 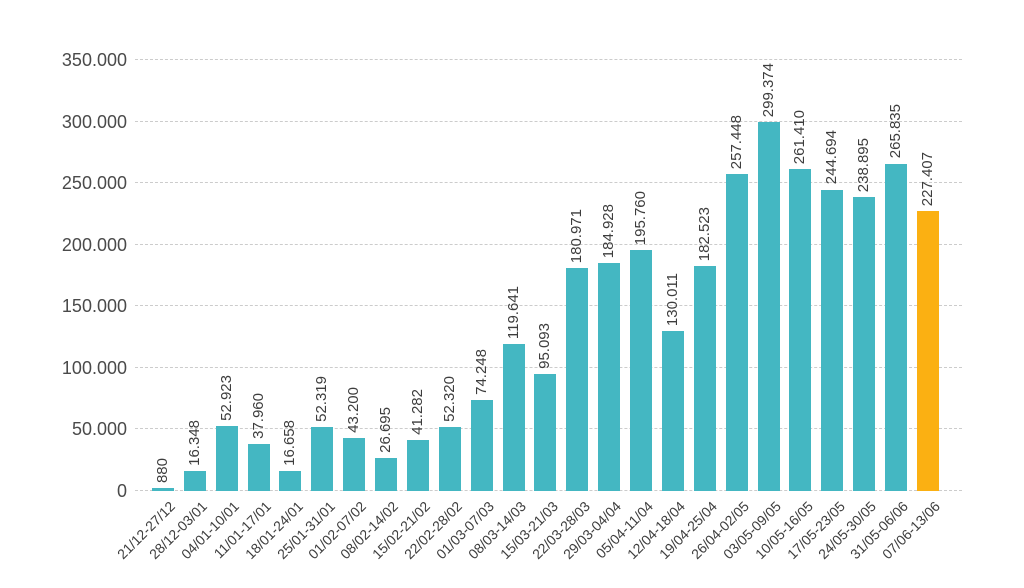 What do you see at coordinates (94, 367) in the screenshot?
I see `y-axis-label: 100.000` at bounding box center [94, 367].